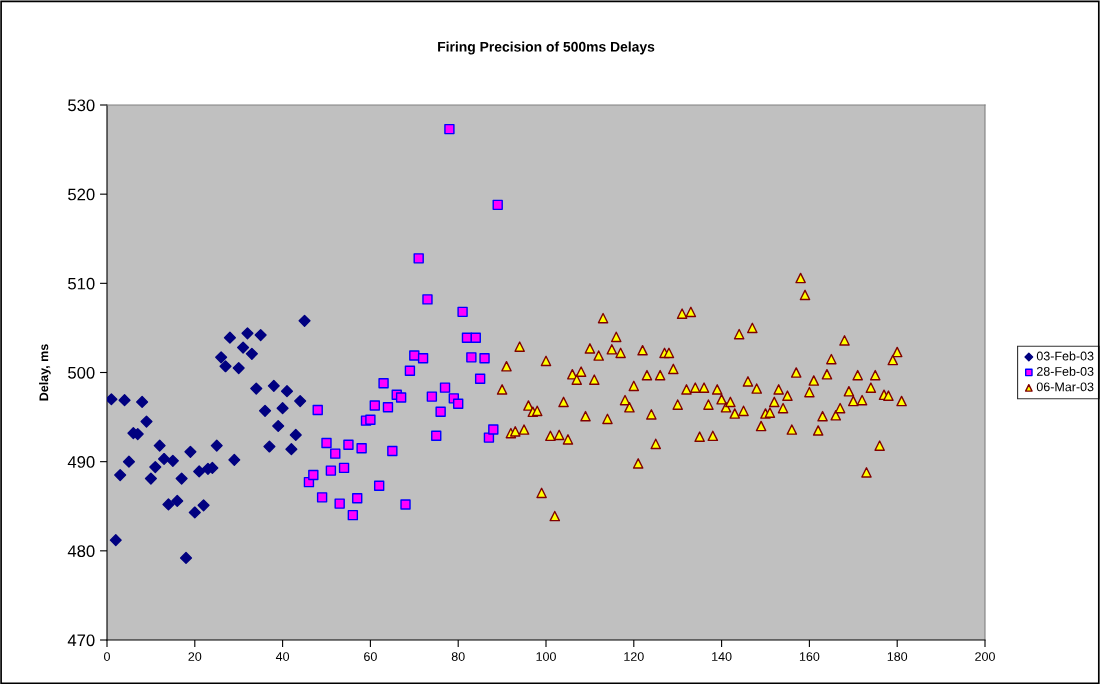  Describe the element at coordinates (81, 372) in the screenshot. I see `y-tick-label: 500` at that location.